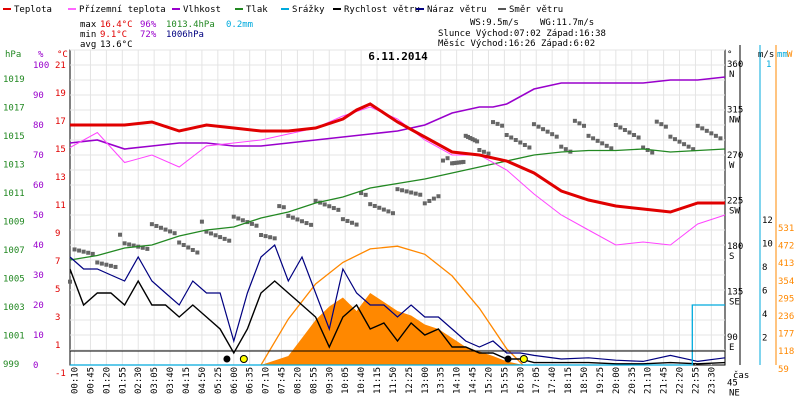 This screenshot has height=400, width=800. I want to click on axis-unit-w: W, so click(790, 55).